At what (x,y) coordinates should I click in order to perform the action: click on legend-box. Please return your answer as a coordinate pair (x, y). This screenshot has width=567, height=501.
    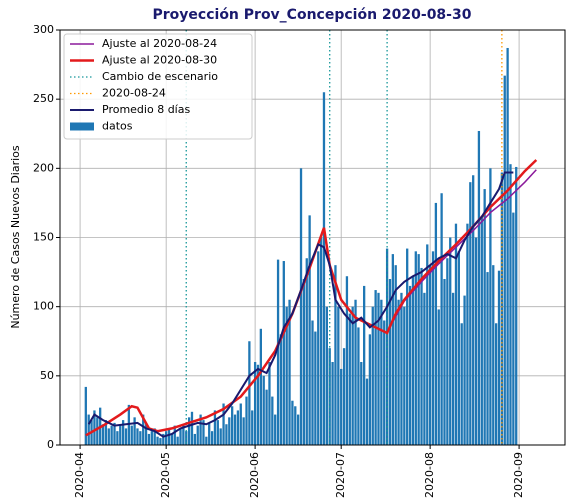
    Looking at the image, I should click on (158, 86).